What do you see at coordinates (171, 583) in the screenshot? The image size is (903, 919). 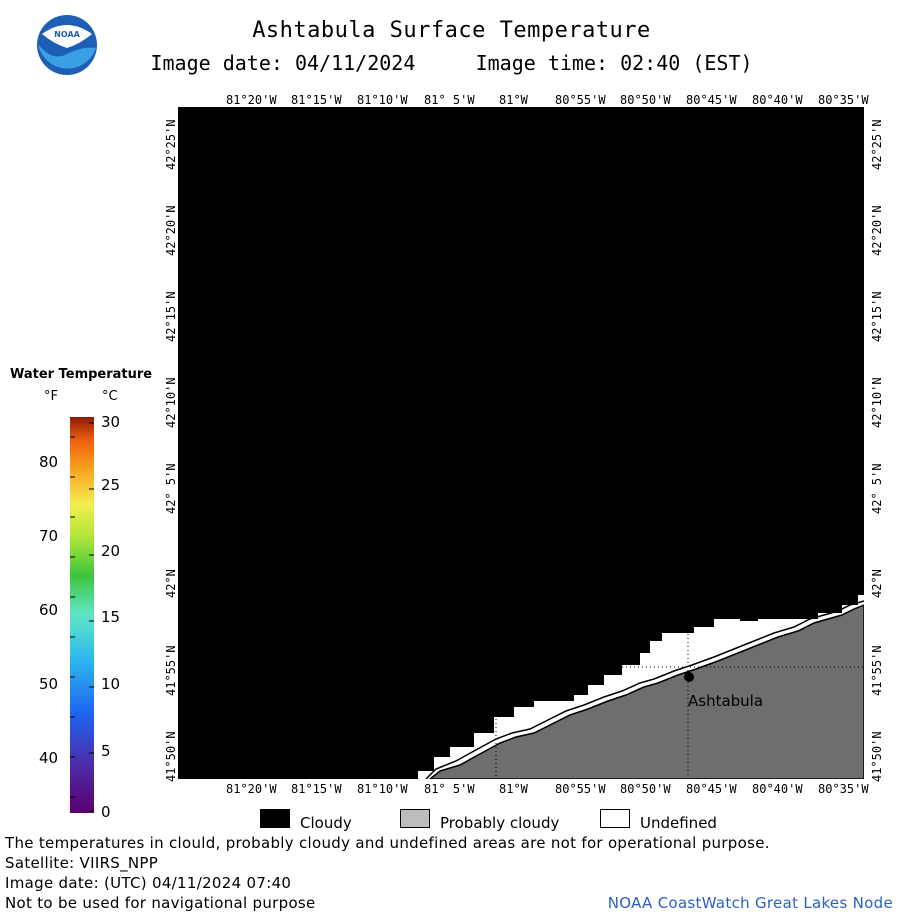 I see `lat-label-left: 42°N` at bounding box center [171, 583].